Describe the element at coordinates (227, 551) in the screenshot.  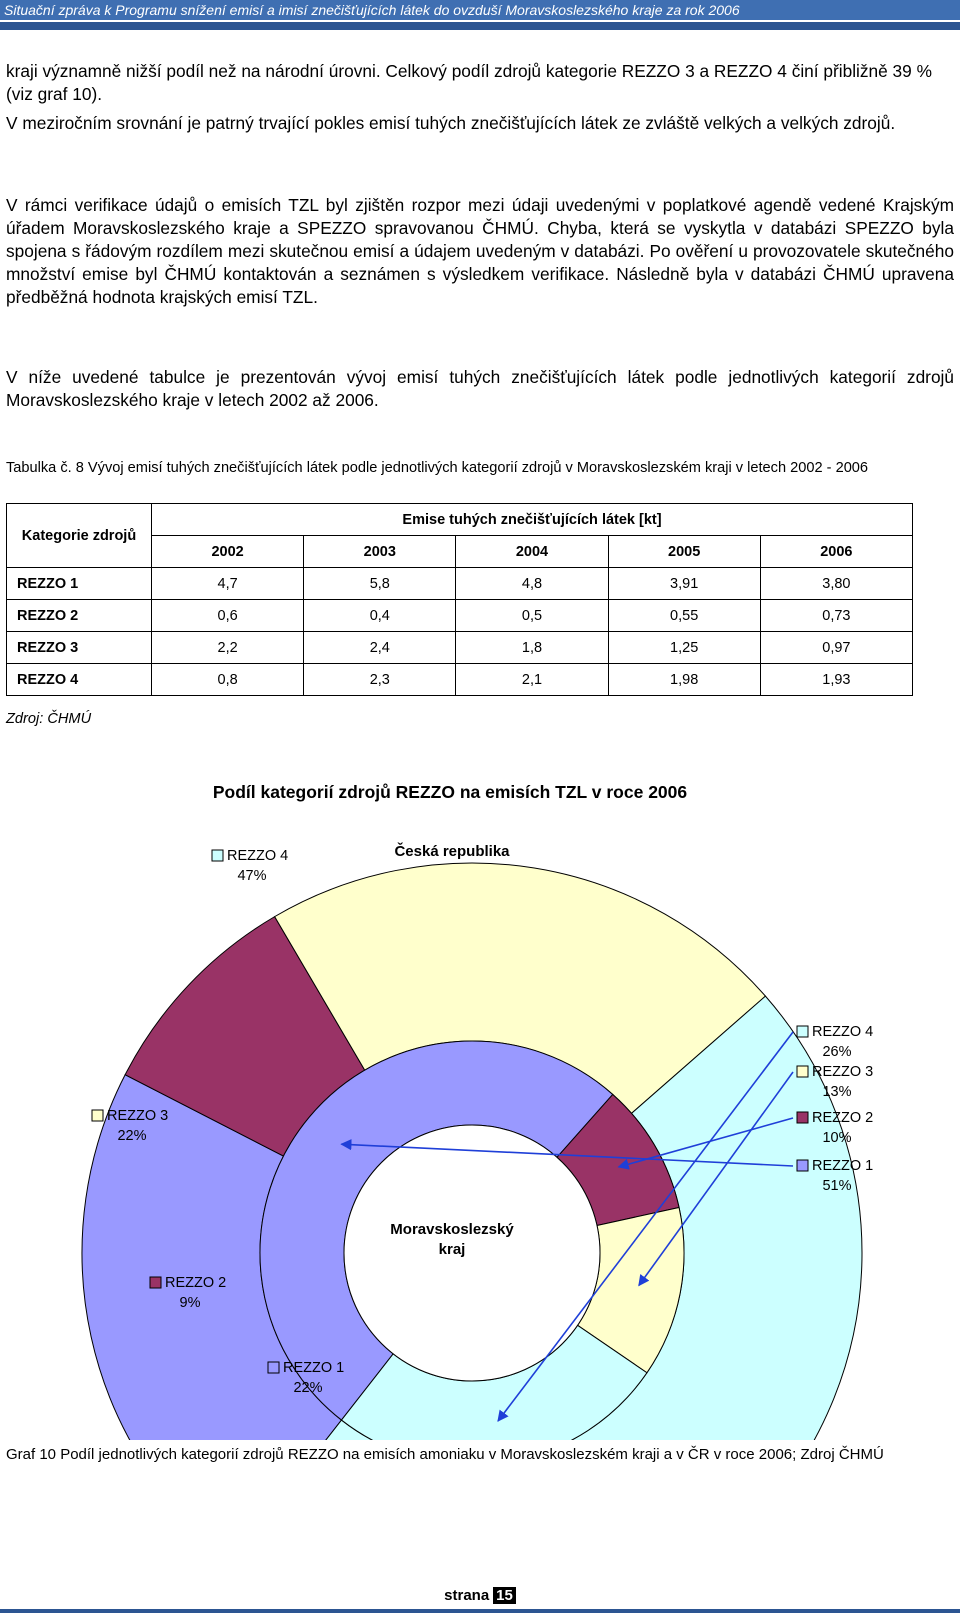
I see `year-header: 2002` at that location.